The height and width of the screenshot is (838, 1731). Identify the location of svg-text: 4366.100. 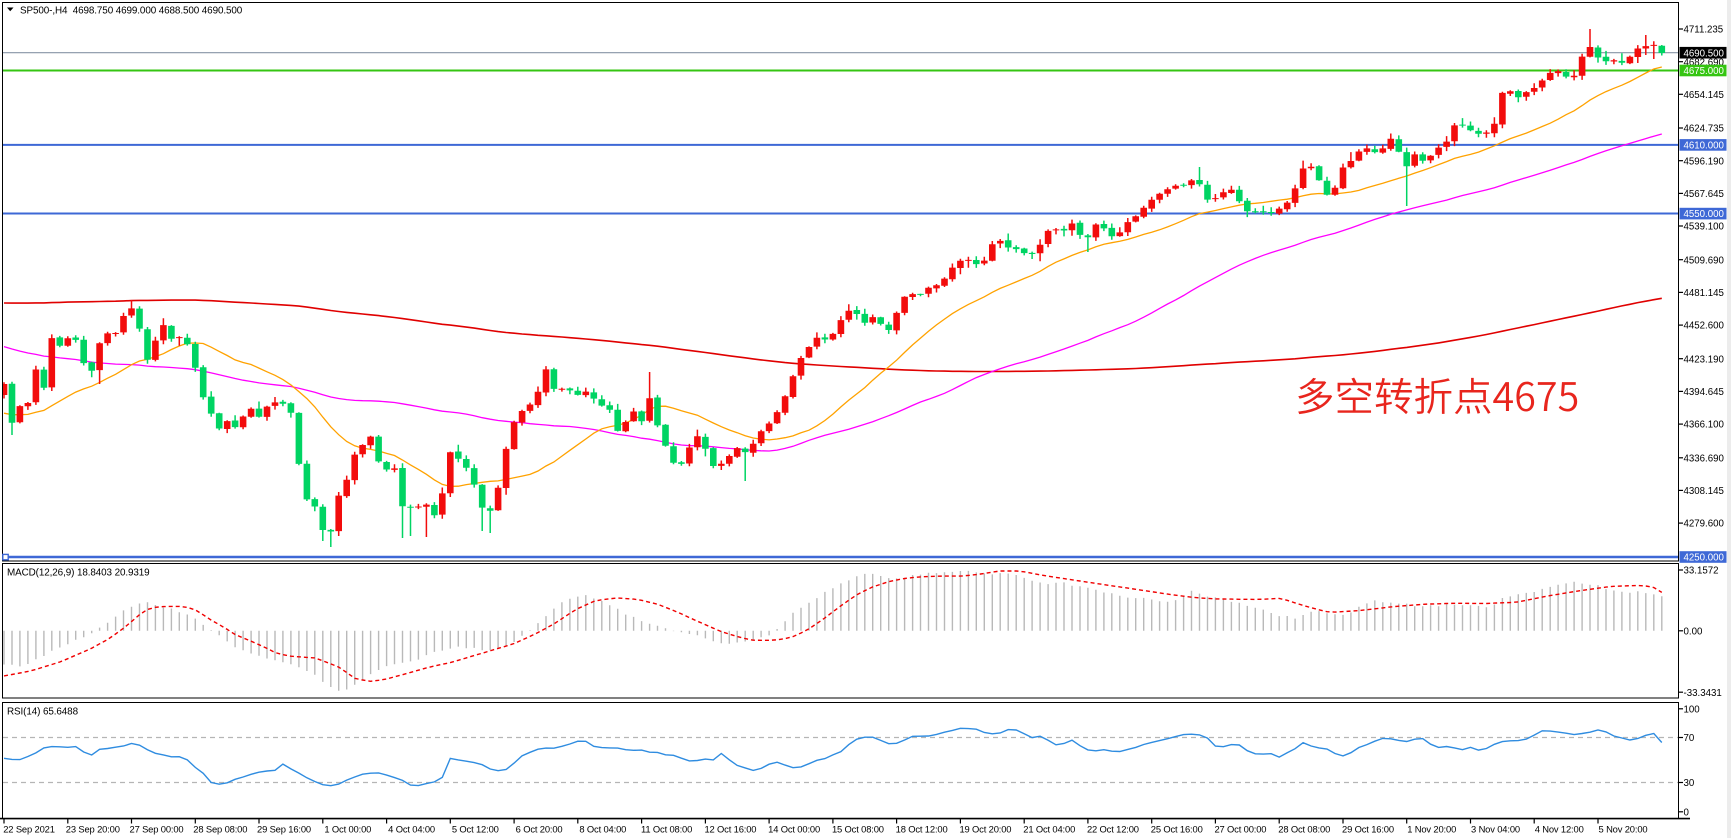
(1704, 425).